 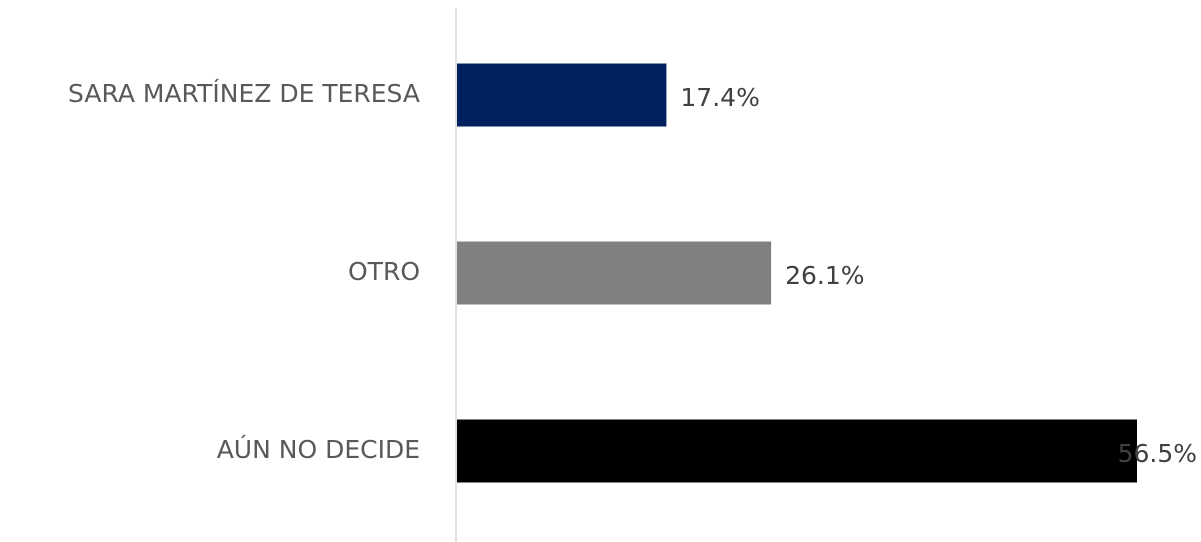 What do you see at coordinates (1157, 453) in the screenshot?
I see `value-label: 56.5%` at bounding box center [1157, 453].